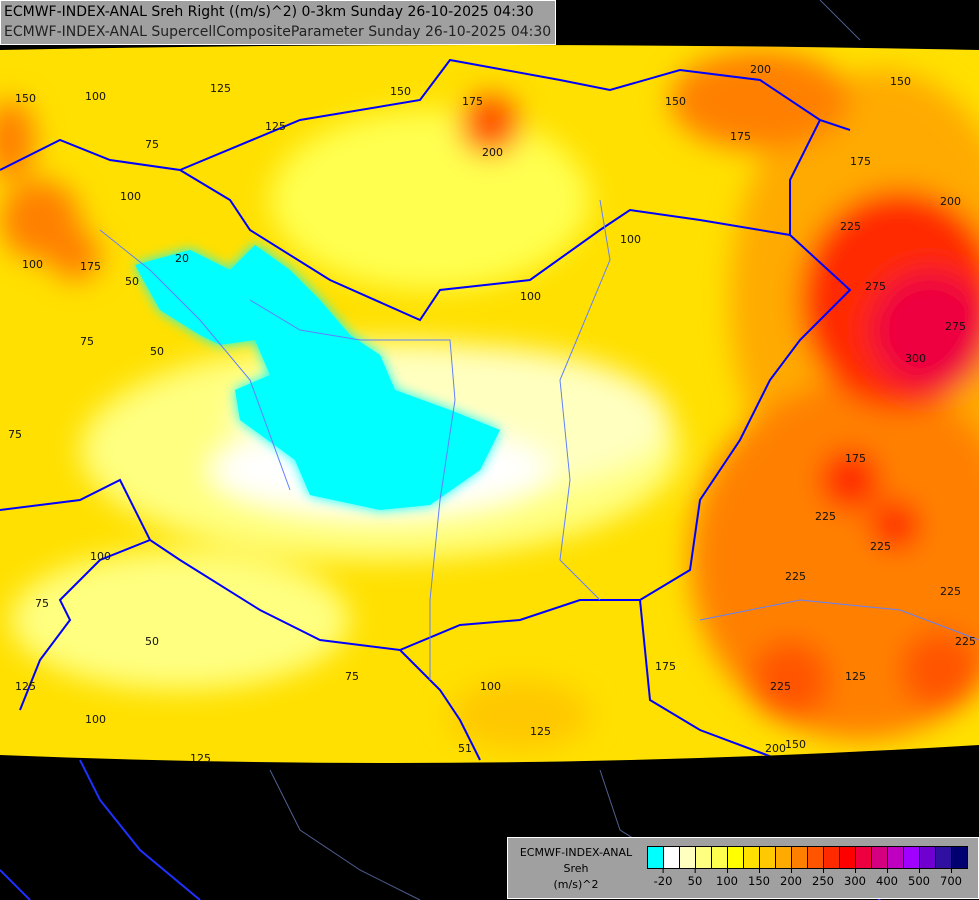  Describe the element at coordinates (807, 880) in the screenshot. I see `legend-ticks: -20 50 100 150 200 250 300 400 500 700` at that location.